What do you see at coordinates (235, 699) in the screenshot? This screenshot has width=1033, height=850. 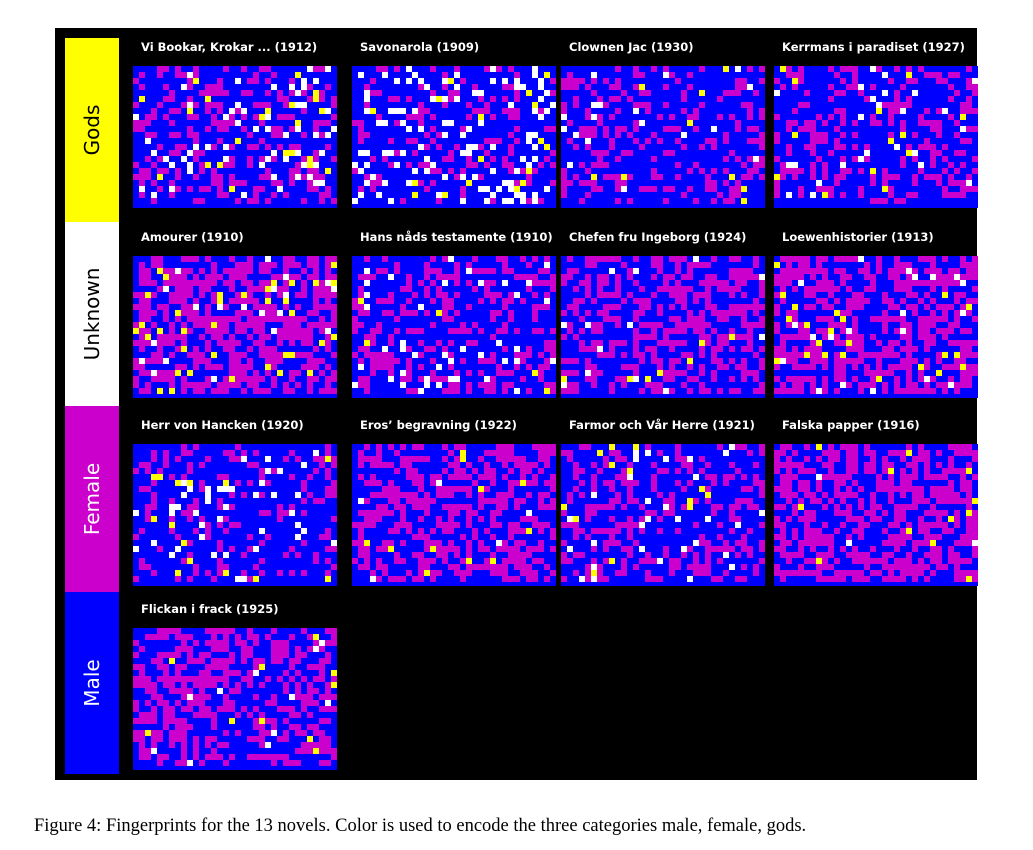 I see `fingerprint-matrix` at bounding box center [235, 699].